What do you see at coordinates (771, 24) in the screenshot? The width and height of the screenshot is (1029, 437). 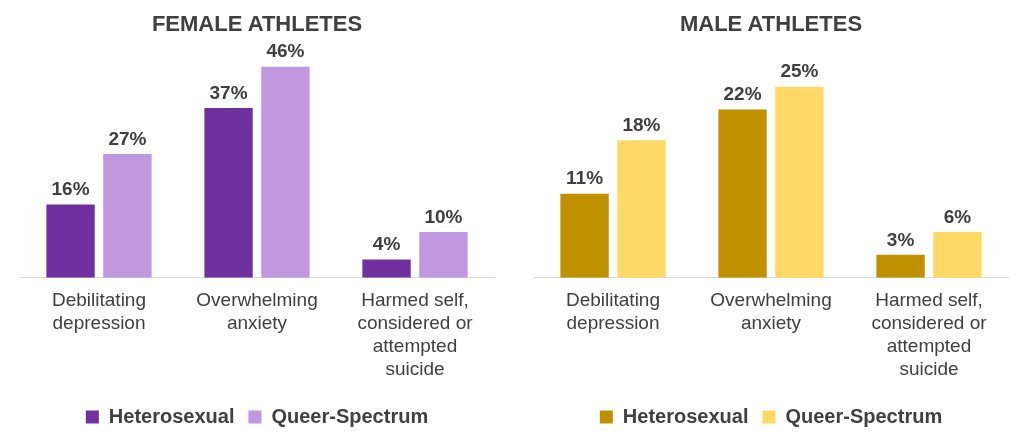 I see `chart-title: MALE ATHLETES` at bounding box center [771, 24].